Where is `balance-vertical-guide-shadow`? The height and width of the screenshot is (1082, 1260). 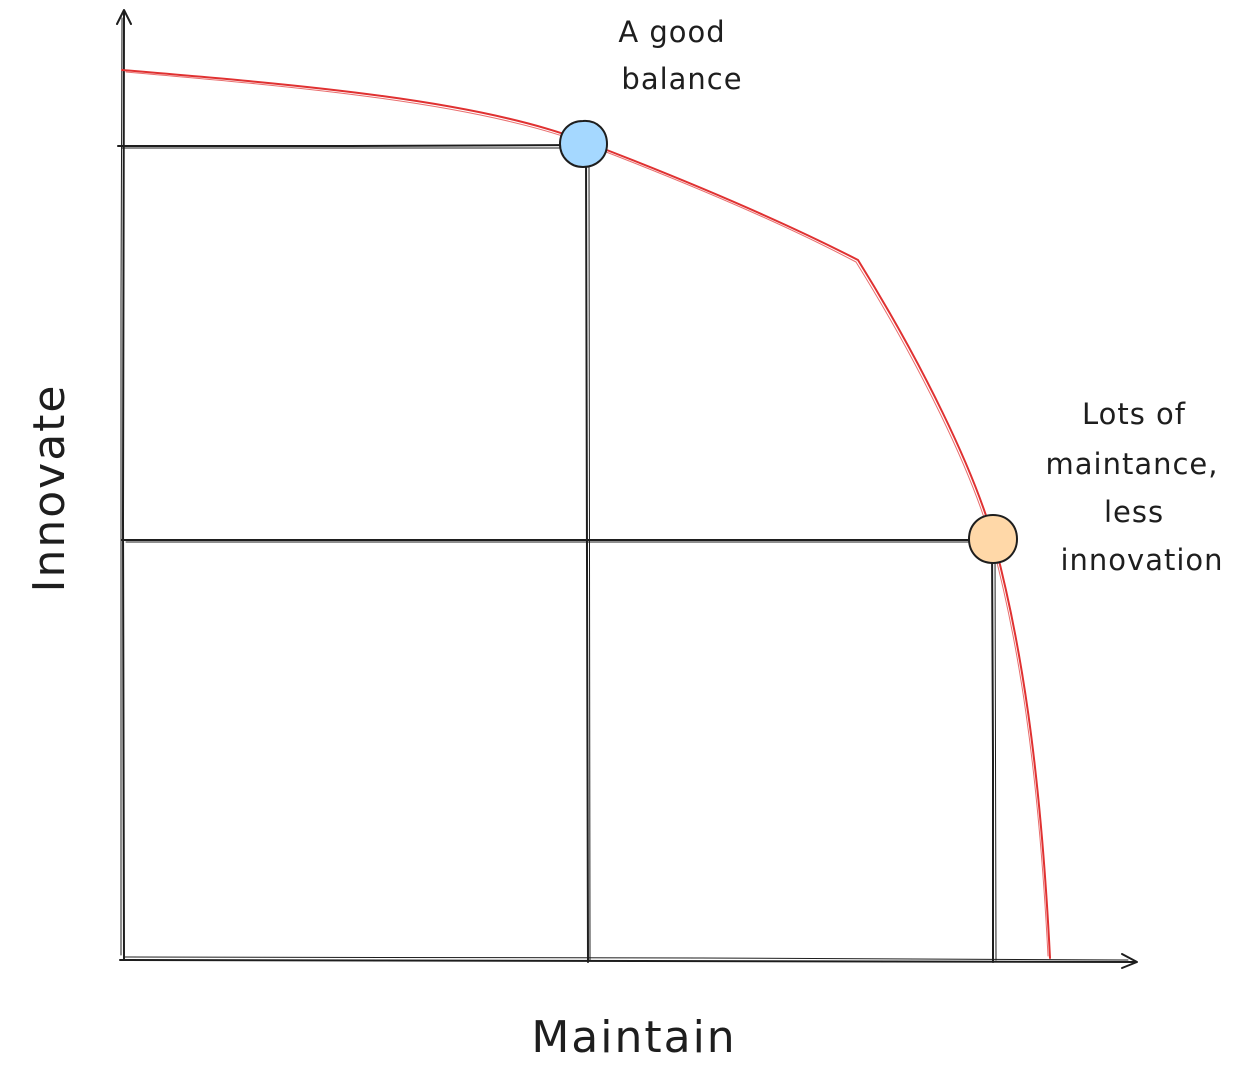
balance-vertical-guide-shadow is located at coordinates (589, 558).